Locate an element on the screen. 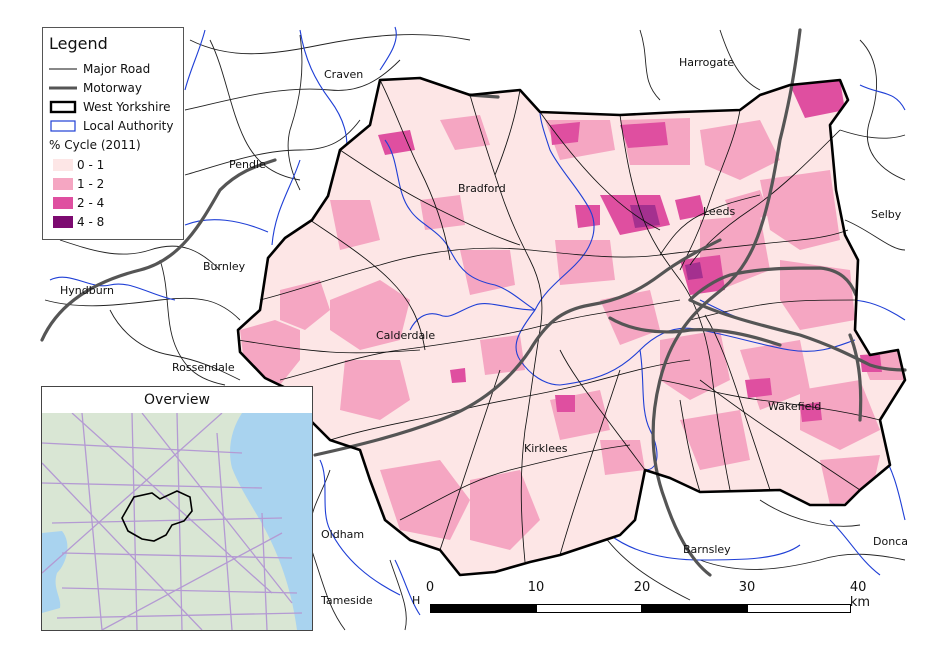 Image resolution: width=947 pixels, height=670 pixels. label-barnsley: Barnsley is located at coordinates (707, 549).